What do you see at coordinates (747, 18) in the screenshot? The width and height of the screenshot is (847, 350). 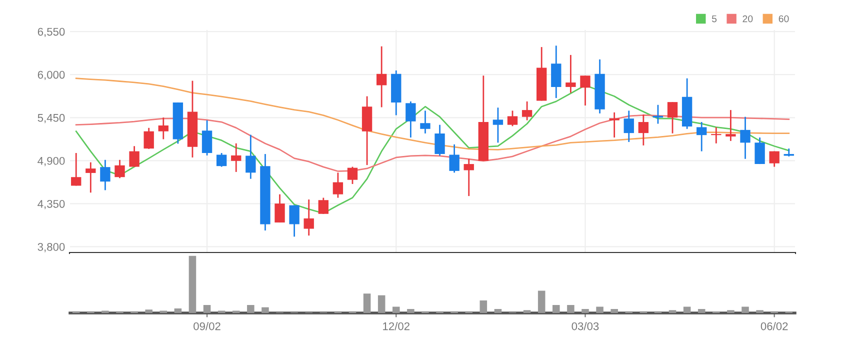 I see `legend-label: 20` at bounding box center [747, 18].